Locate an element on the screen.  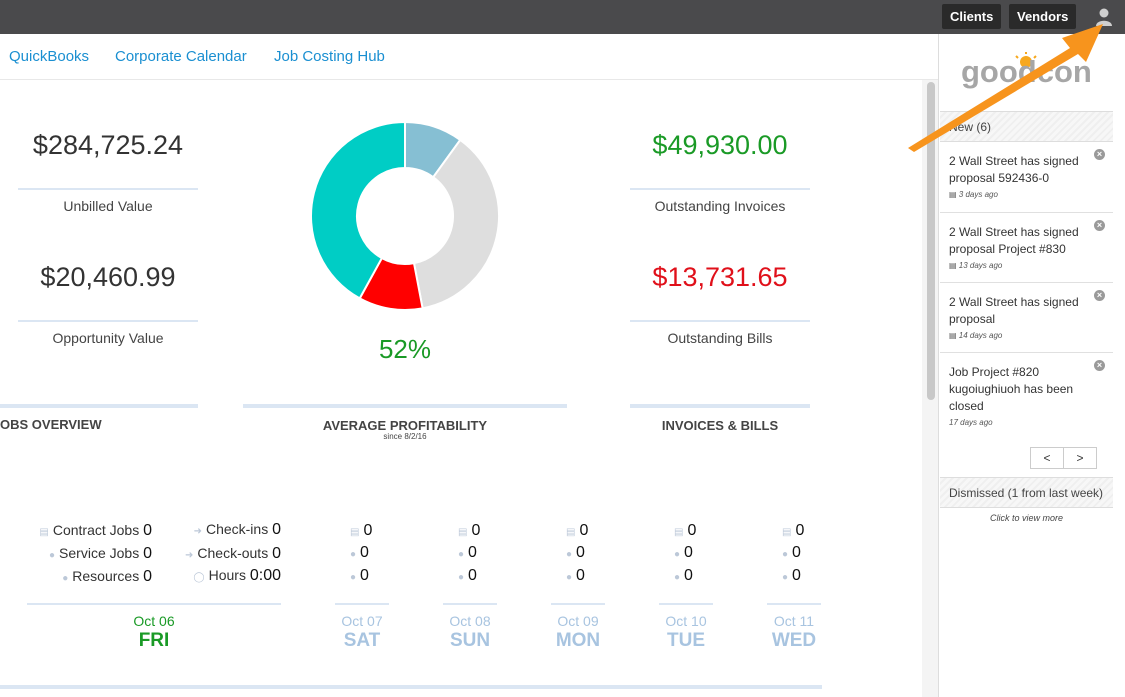
day-date-oct-10: Oct 10 is located at coordinates (686, 621).